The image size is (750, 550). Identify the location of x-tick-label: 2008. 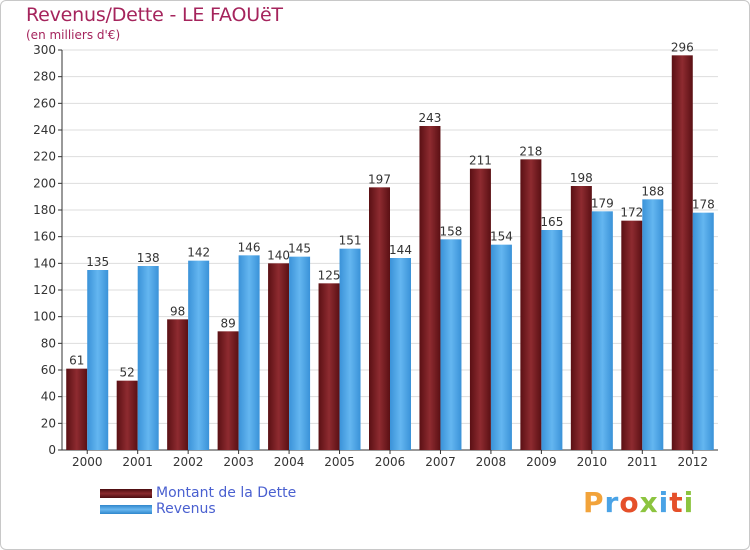
(491, 462).